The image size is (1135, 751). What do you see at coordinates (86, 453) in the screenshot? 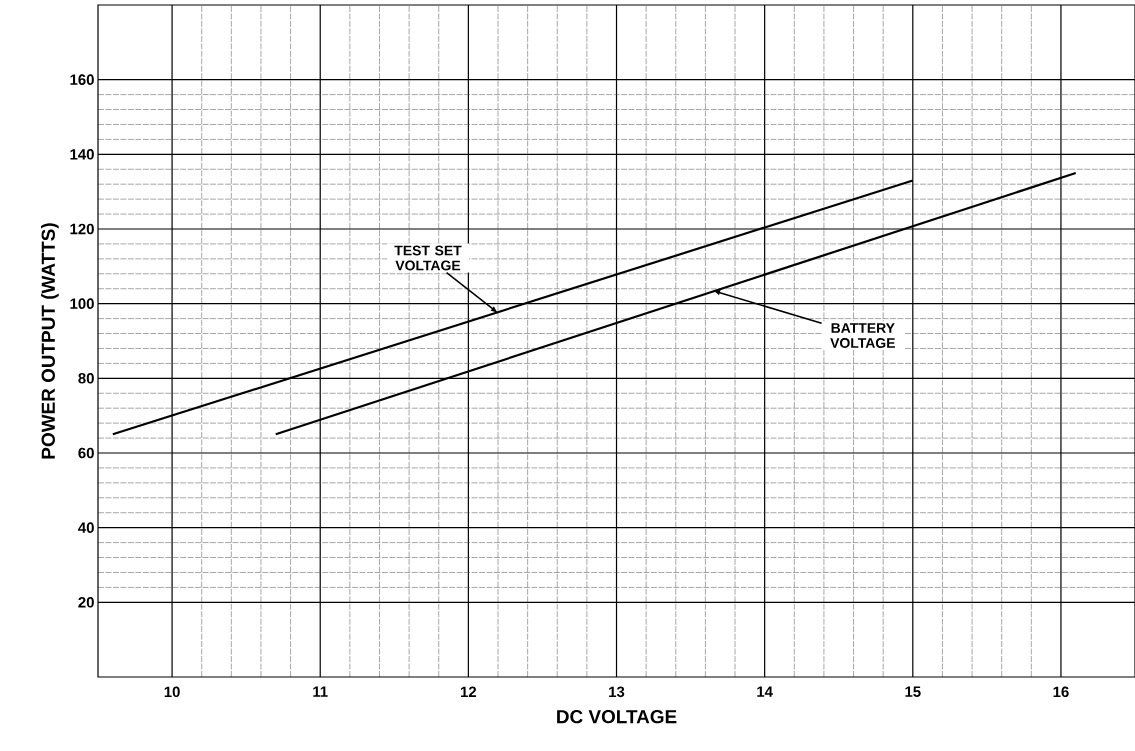
I see `y-tick-label: 60` at bounding box center [86, 453].